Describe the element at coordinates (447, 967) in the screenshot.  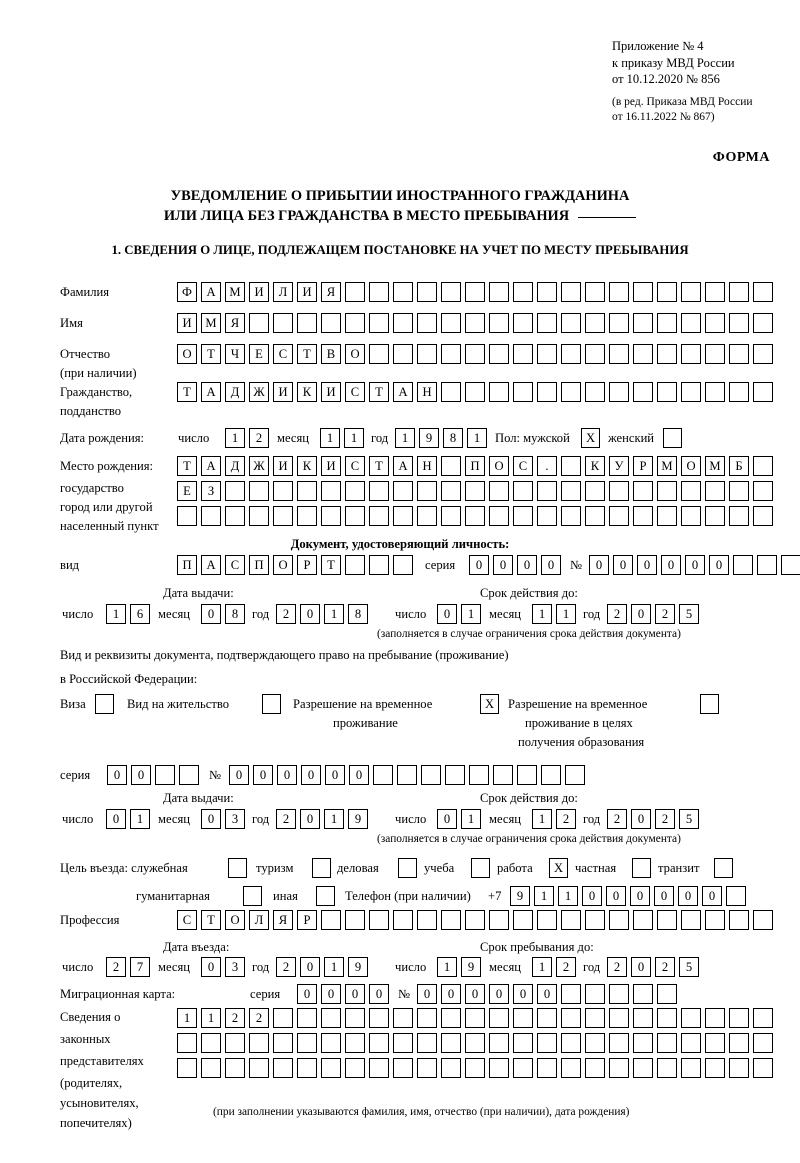
I see `stay-day-cell-0: 1` at that location.